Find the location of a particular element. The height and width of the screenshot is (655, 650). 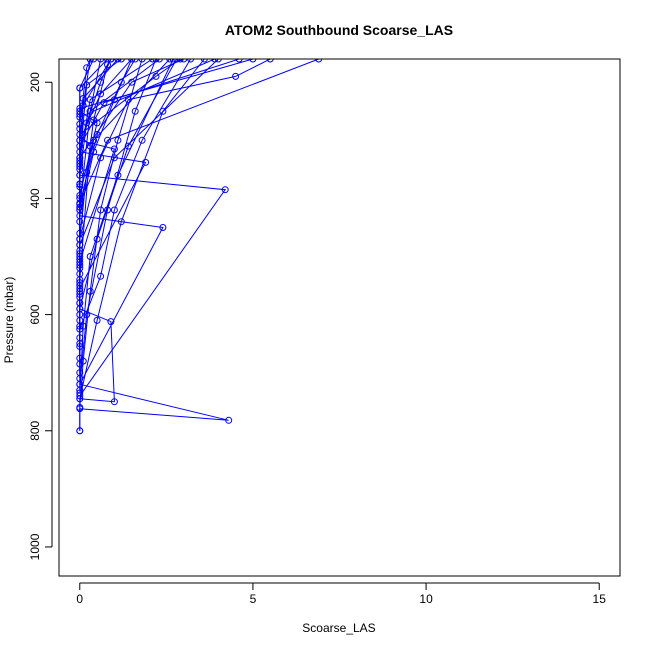

y-tick-label: 200 is located at coordinates (35, 82).